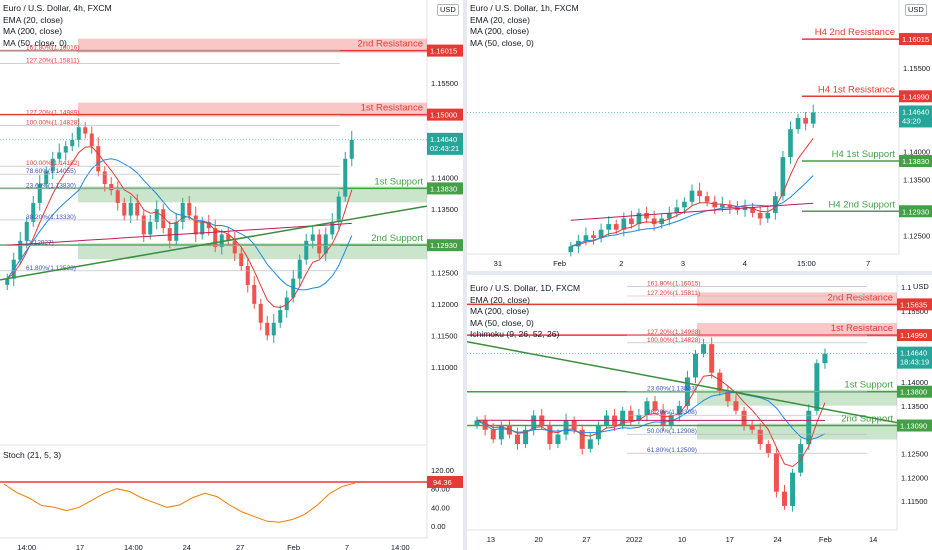 The width and height of the screenshot is (932, 550). Describe the element at coordinates (861, 204) in the screenshot. I see `support-label: H4 2nd Support` at that location.